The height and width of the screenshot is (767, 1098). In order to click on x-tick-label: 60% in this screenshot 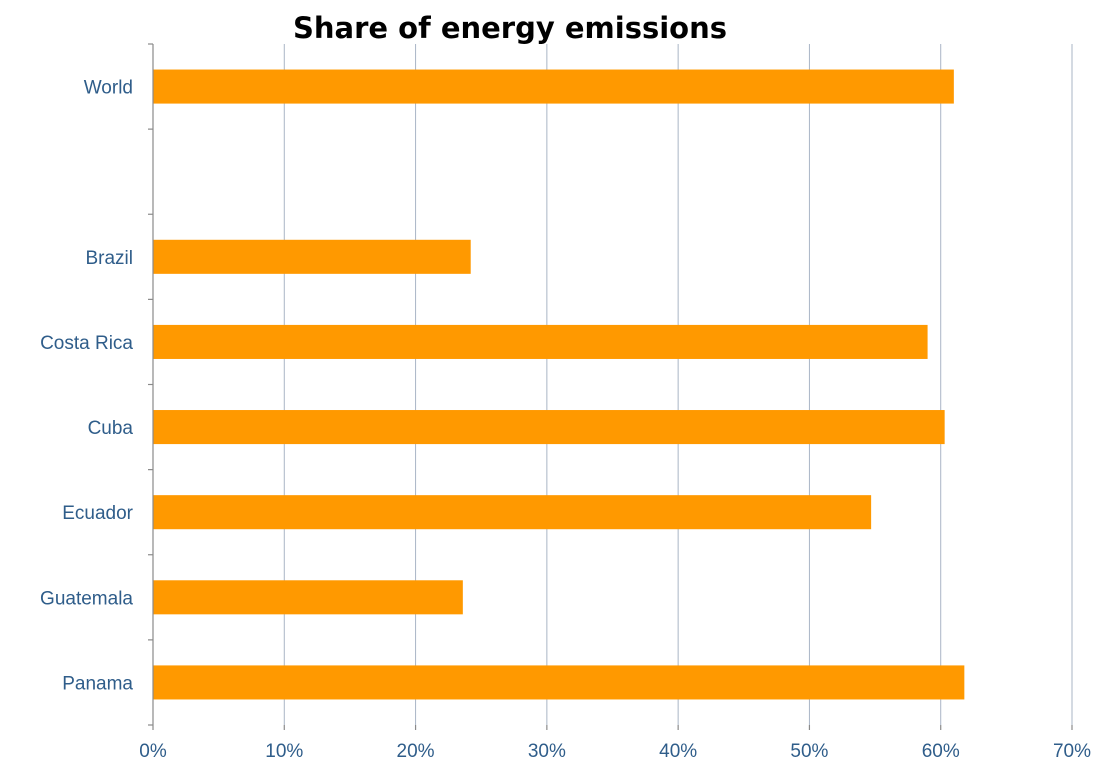, I will do `click(941, 751)`.